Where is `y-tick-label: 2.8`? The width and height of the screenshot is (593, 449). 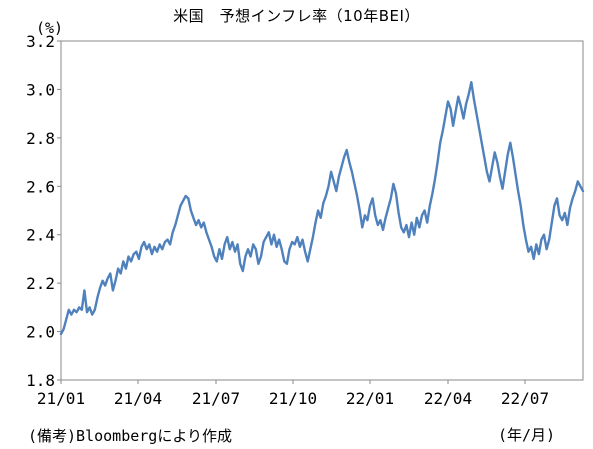
y-tick-label: 2.8 is located at coordinates (40, 138).